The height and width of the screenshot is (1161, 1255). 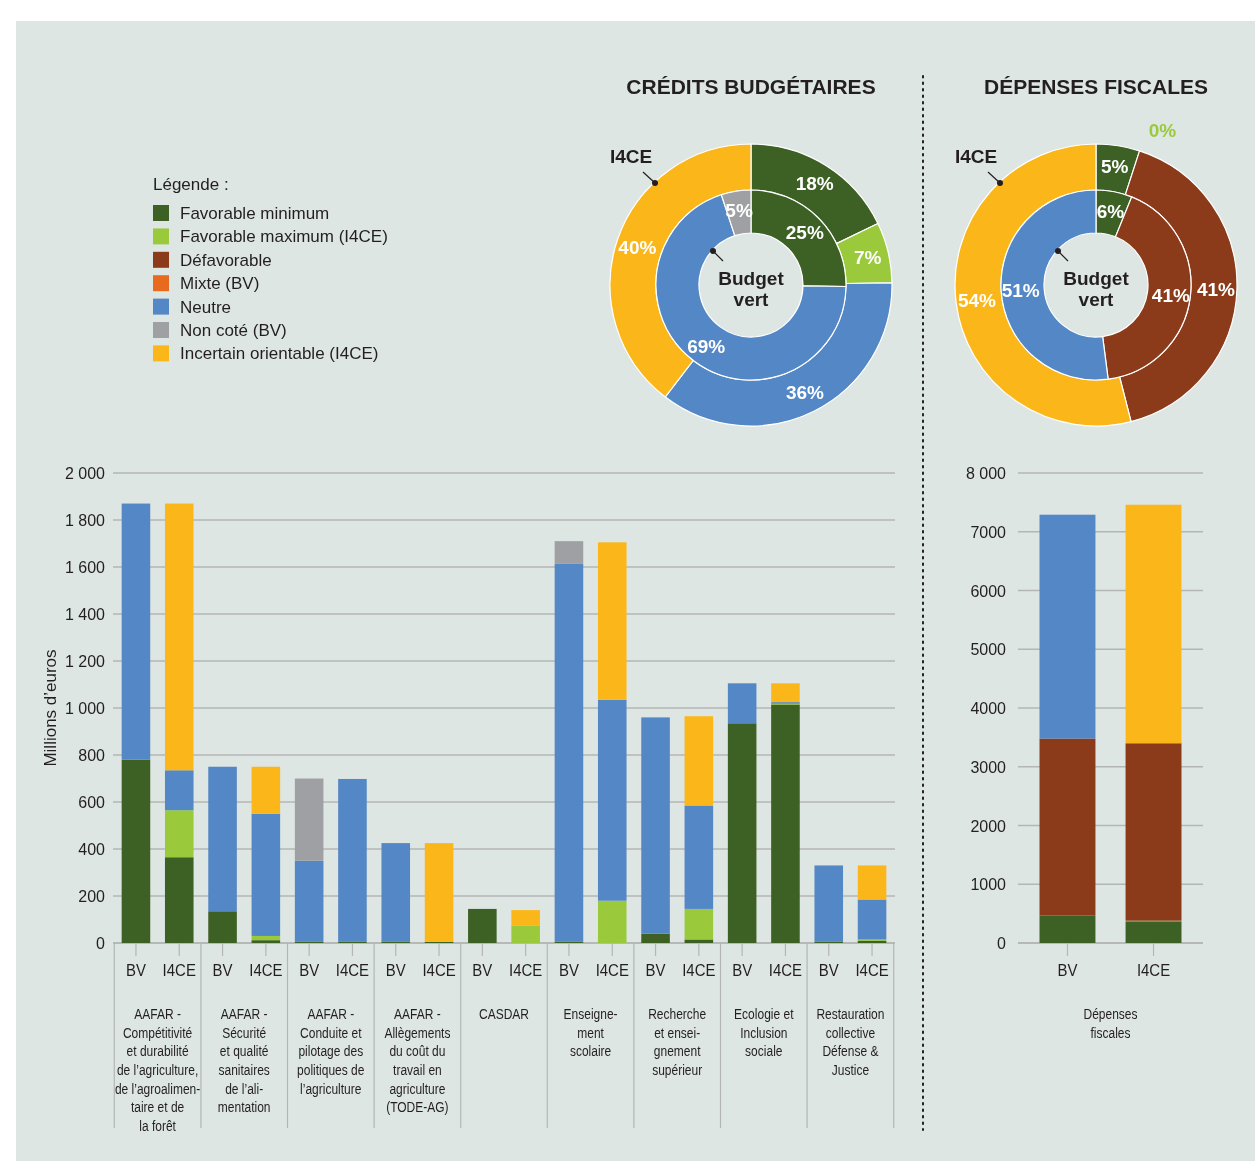 I want to click on legend-label: Non coté (BV), so click(x=233, y=330).